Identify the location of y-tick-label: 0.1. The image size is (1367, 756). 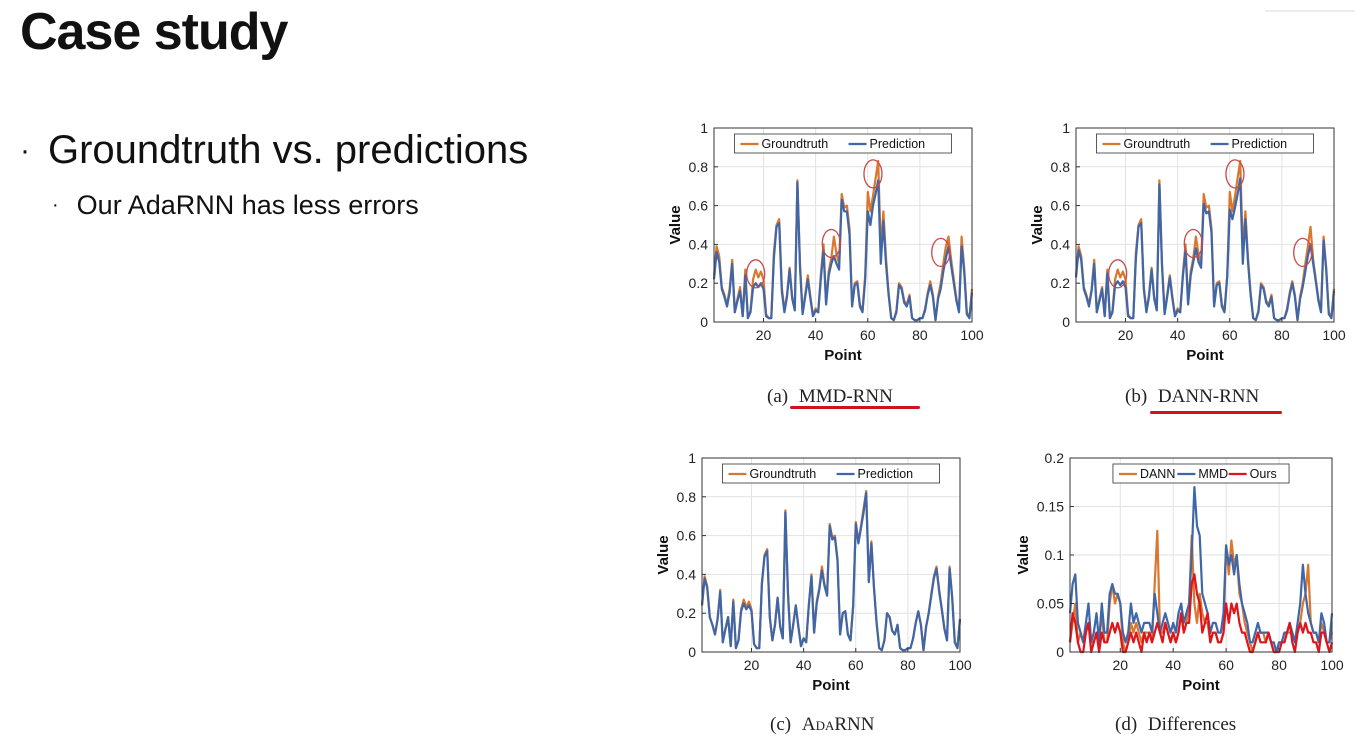
(1055, 555).